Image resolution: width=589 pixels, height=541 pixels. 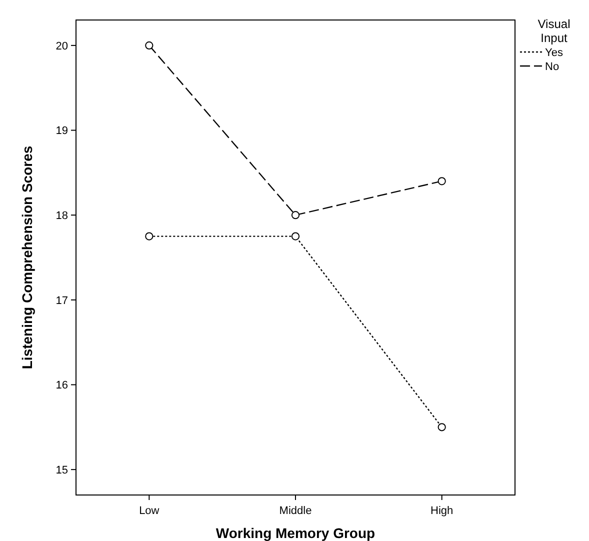 I want to click on x-tick-label: Low, so click(x=149, y=511).